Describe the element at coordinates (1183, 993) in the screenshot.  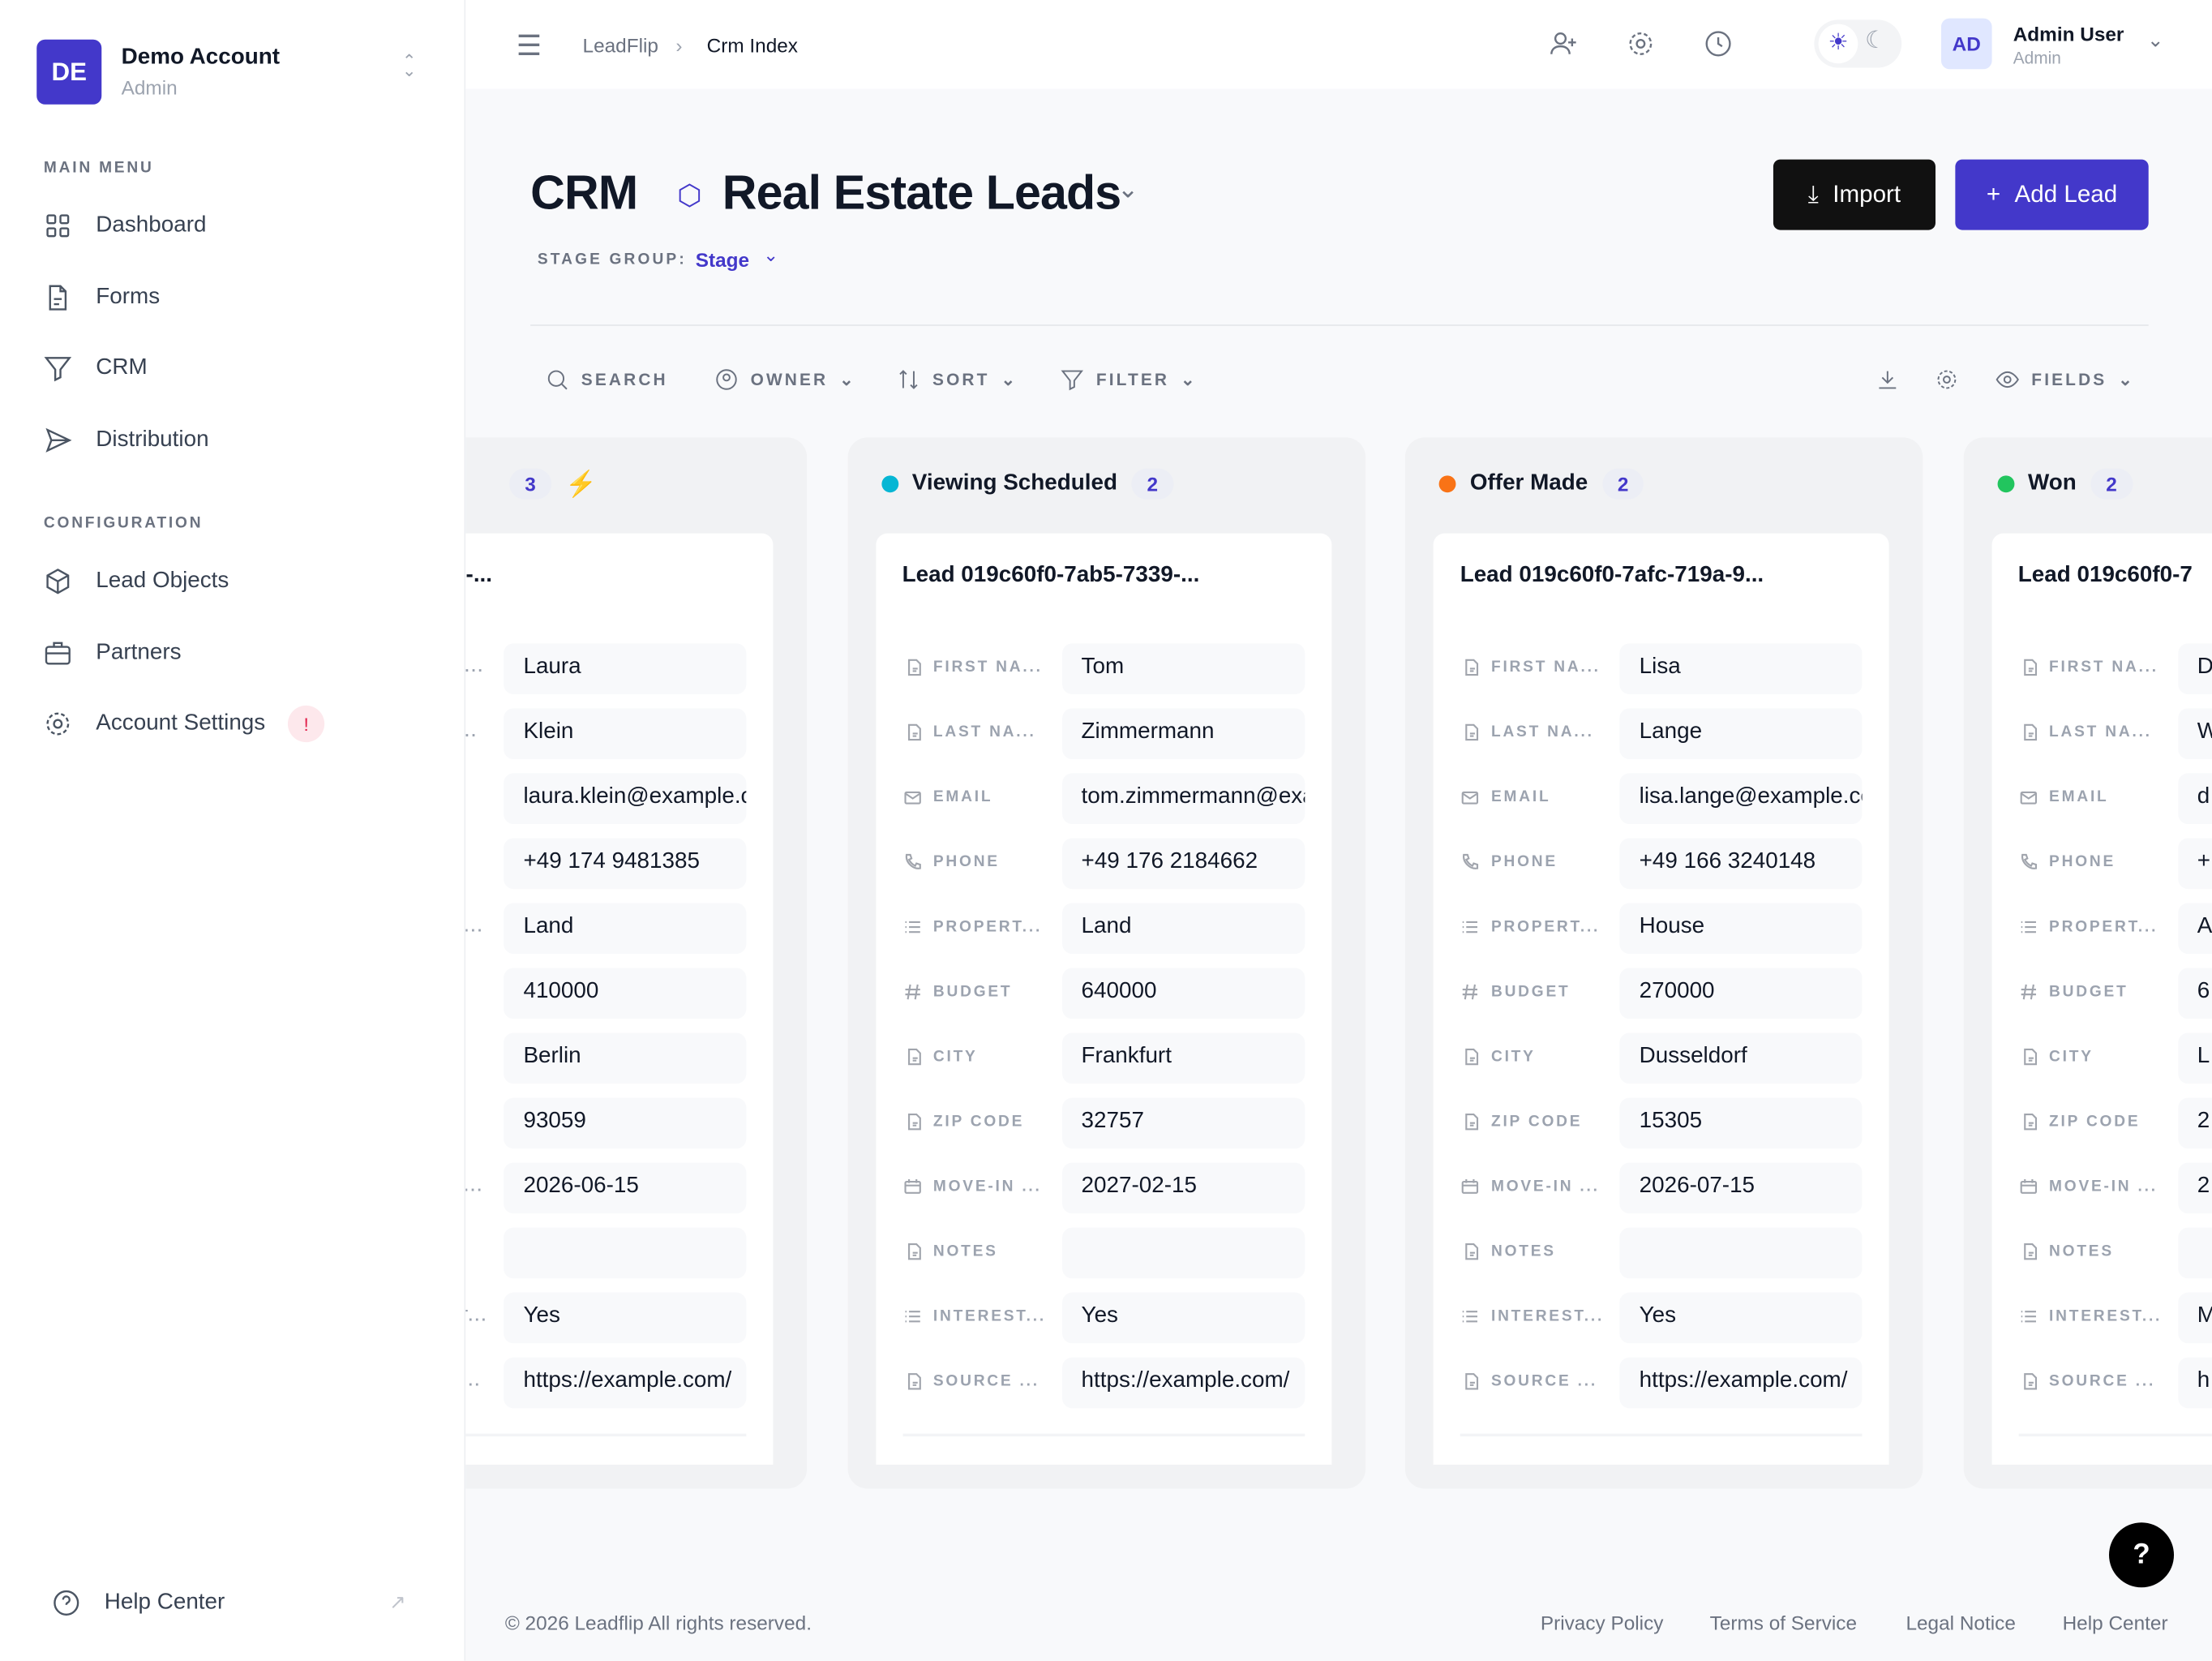
I see `field-value: 640000` at that location.